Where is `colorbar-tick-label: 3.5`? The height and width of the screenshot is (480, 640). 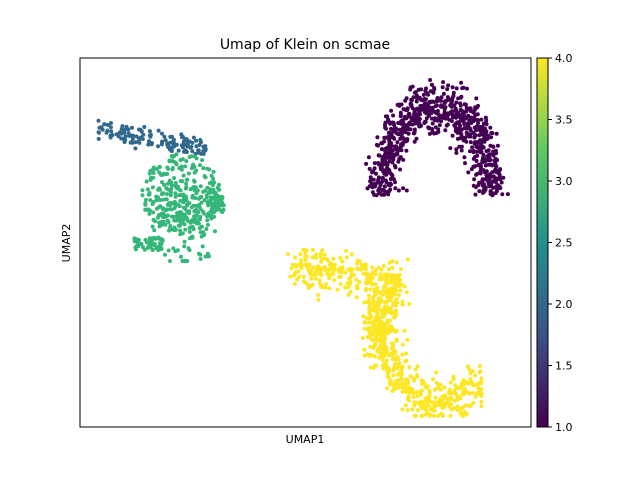
colorbar-tick-label: 3.5 is located at coordinates (564, 120).